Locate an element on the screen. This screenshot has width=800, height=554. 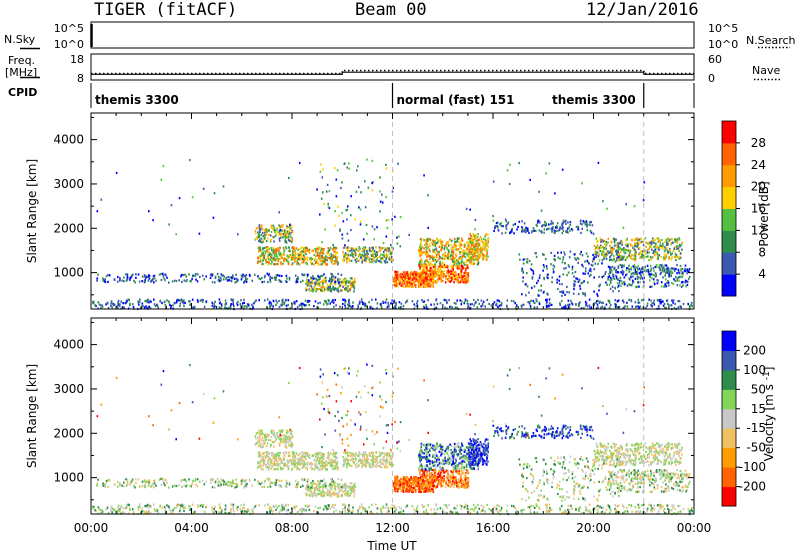
colorbar-tick: 28 is located at coordinates (758, 143).